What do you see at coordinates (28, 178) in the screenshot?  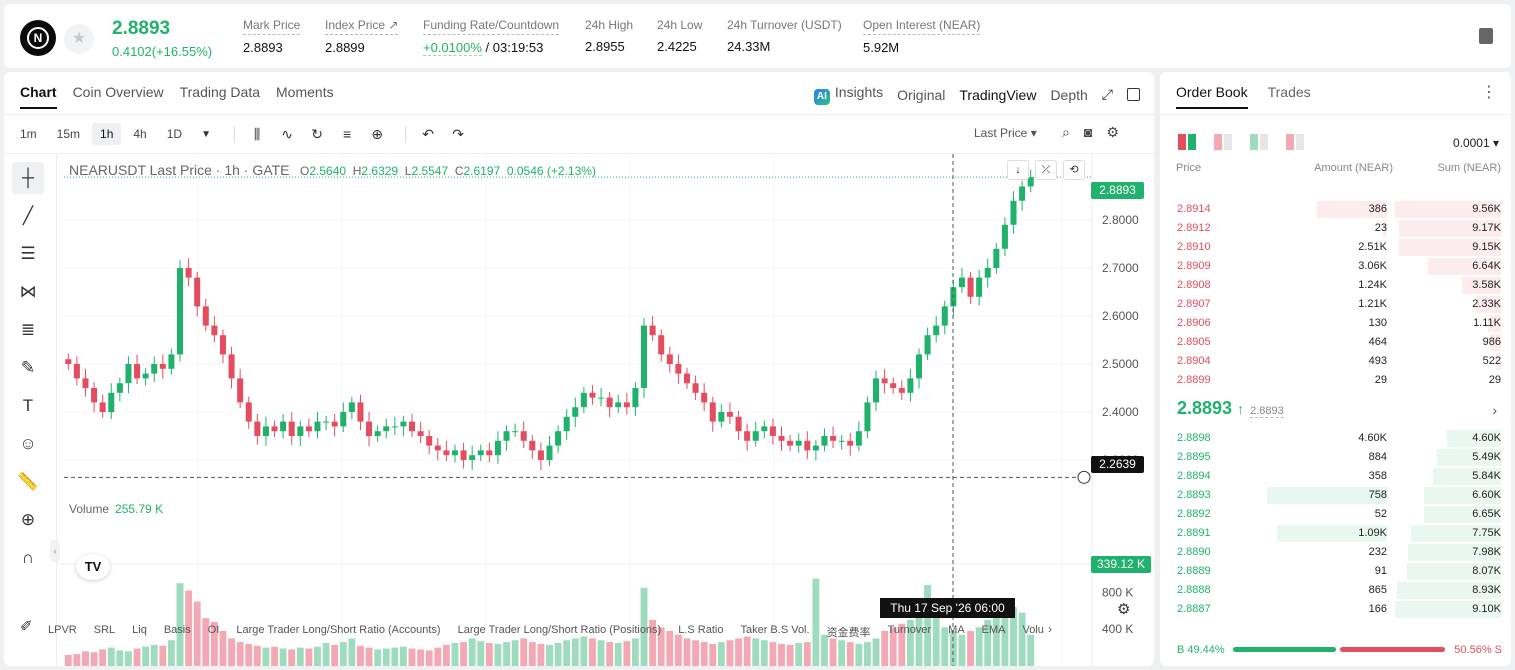 I see `crosshair-icon: ┼` at bounding box center [28, 178].